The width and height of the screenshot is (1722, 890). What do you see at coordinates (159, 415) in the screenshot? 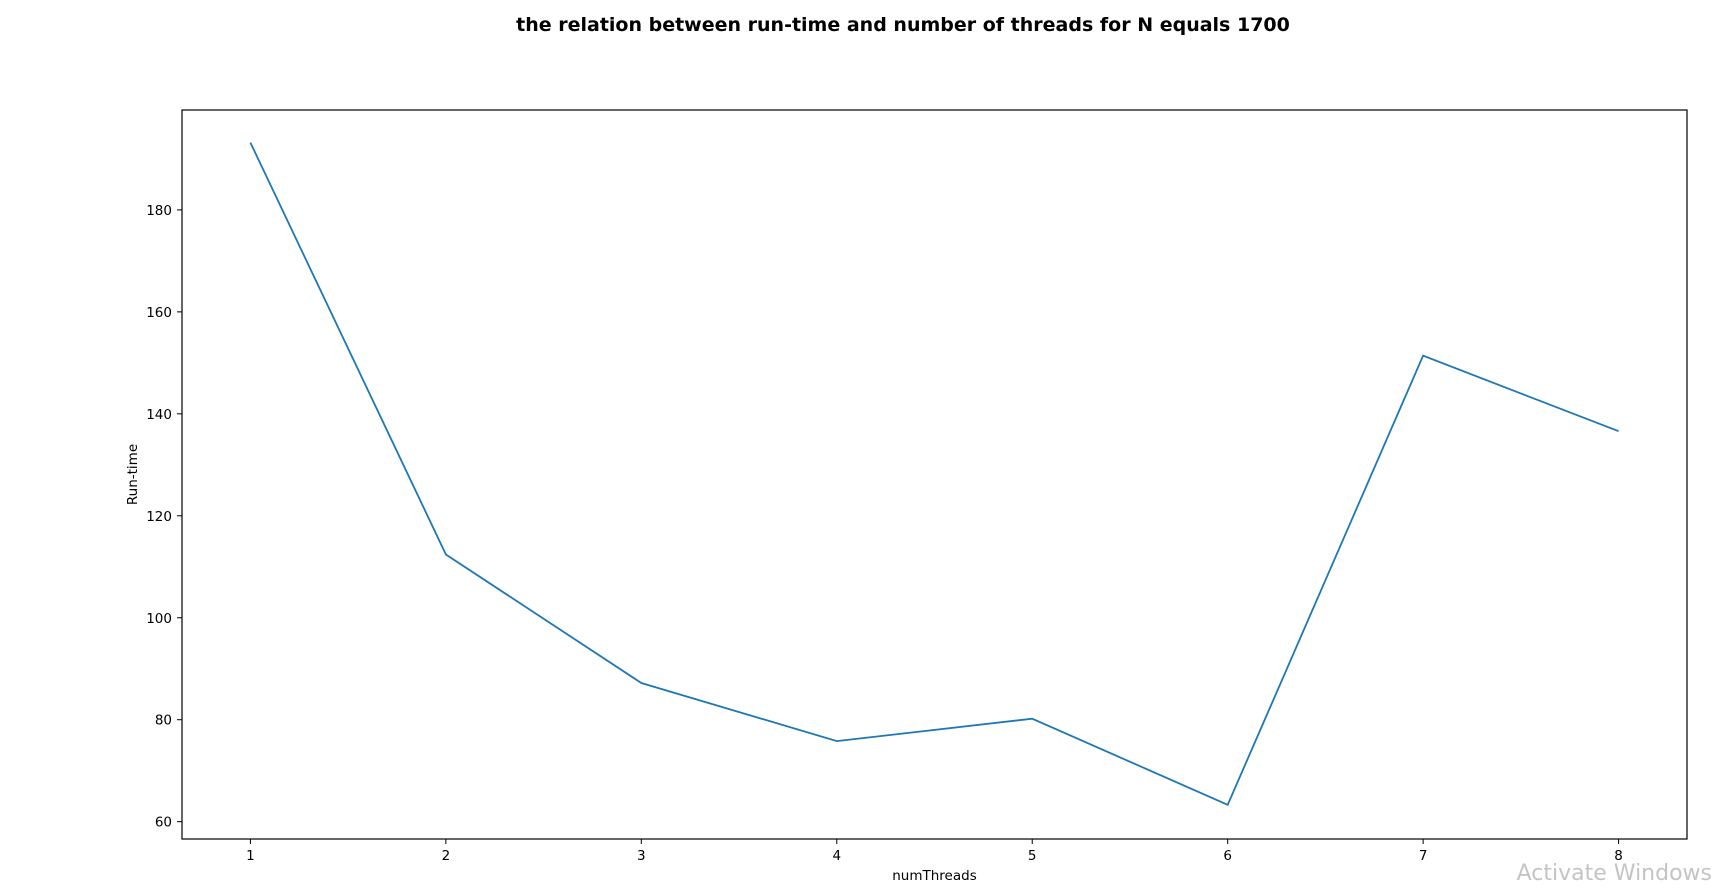
I see `y-tick-label: 140` at bounding box center [159, 415].